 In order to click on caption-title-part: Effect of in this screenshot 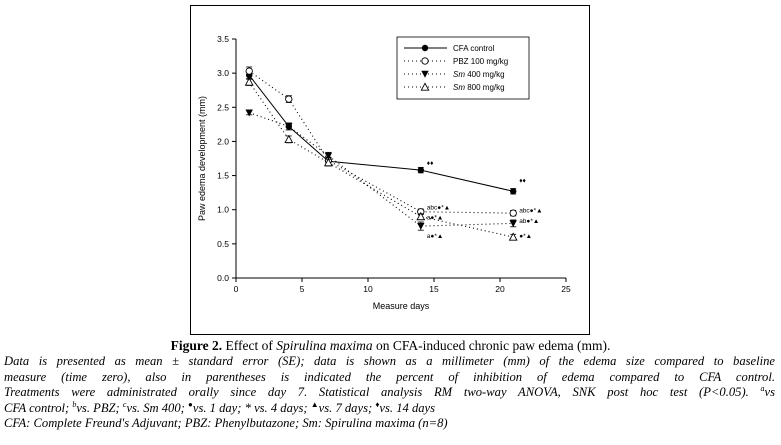, I will do `click(249, 345)`.